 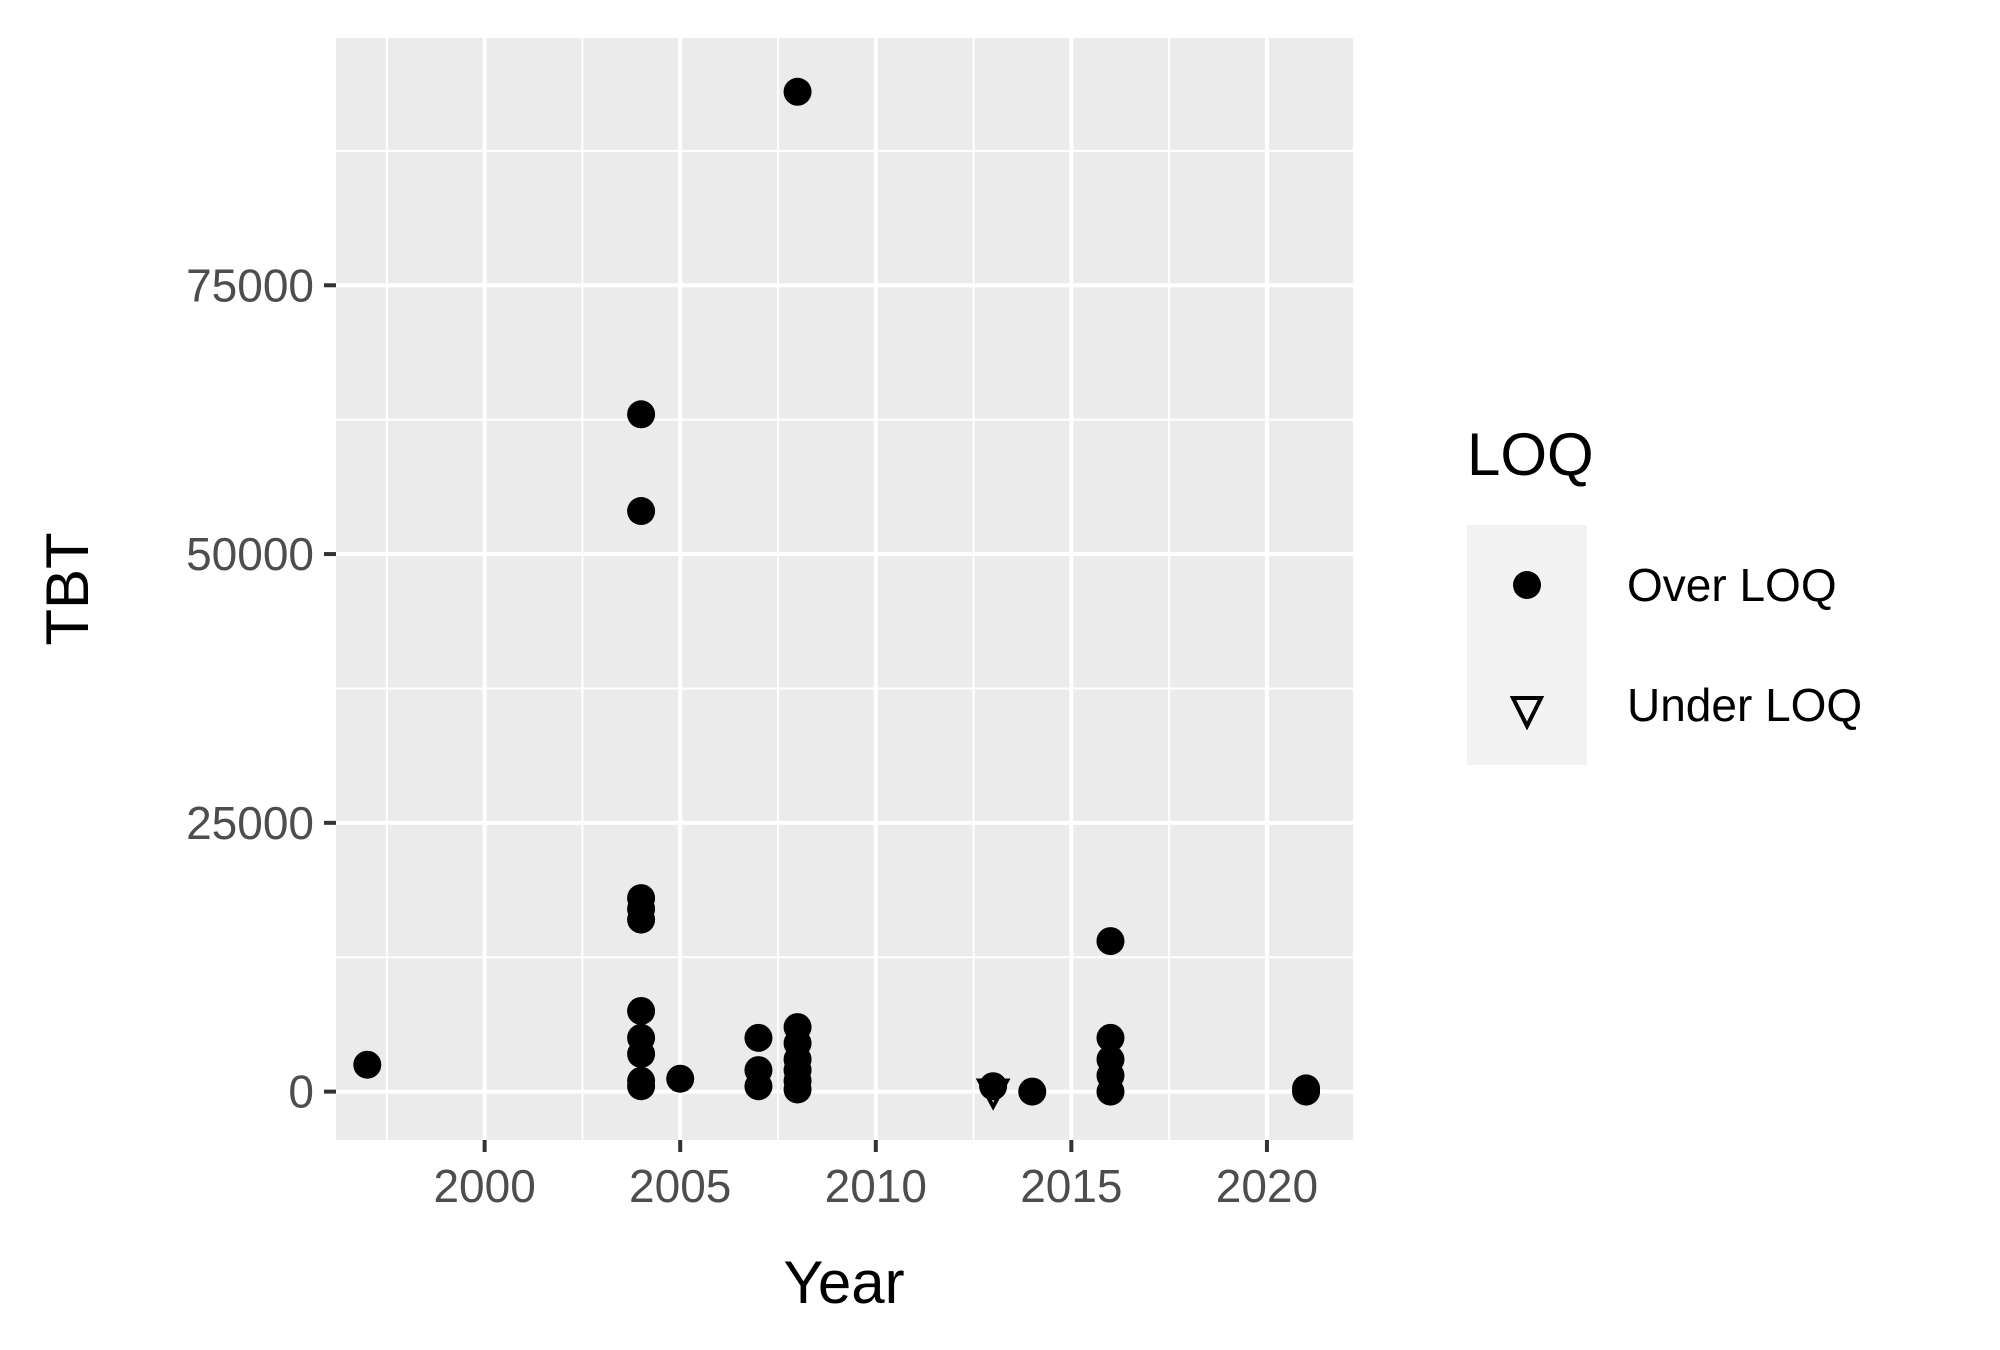 What do you see at coordinates (484, 1186) in the screenshot?
I see `x-tick-label: 2000` at bounding box center [484, 1186].